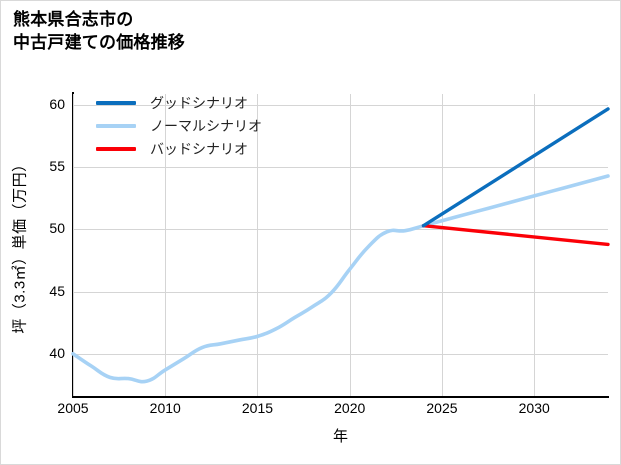 This screenshot has width=621, height=465. Describe the element at coordinates (206, 127) in the screenshot. I see `legend-label-normal: ノーマルシナリオ` at that location.